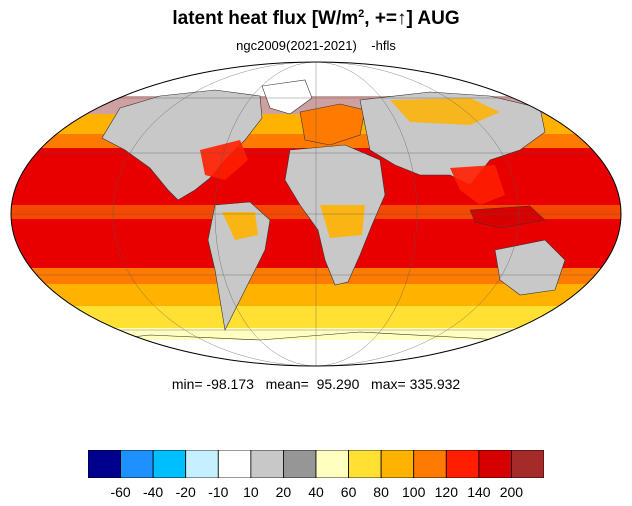 The height and width of the screenshot is (506, 632). Describe the element at coordinates (446, 492) in the screenshot. I see `colorbar-tick-label: 120` at that location.